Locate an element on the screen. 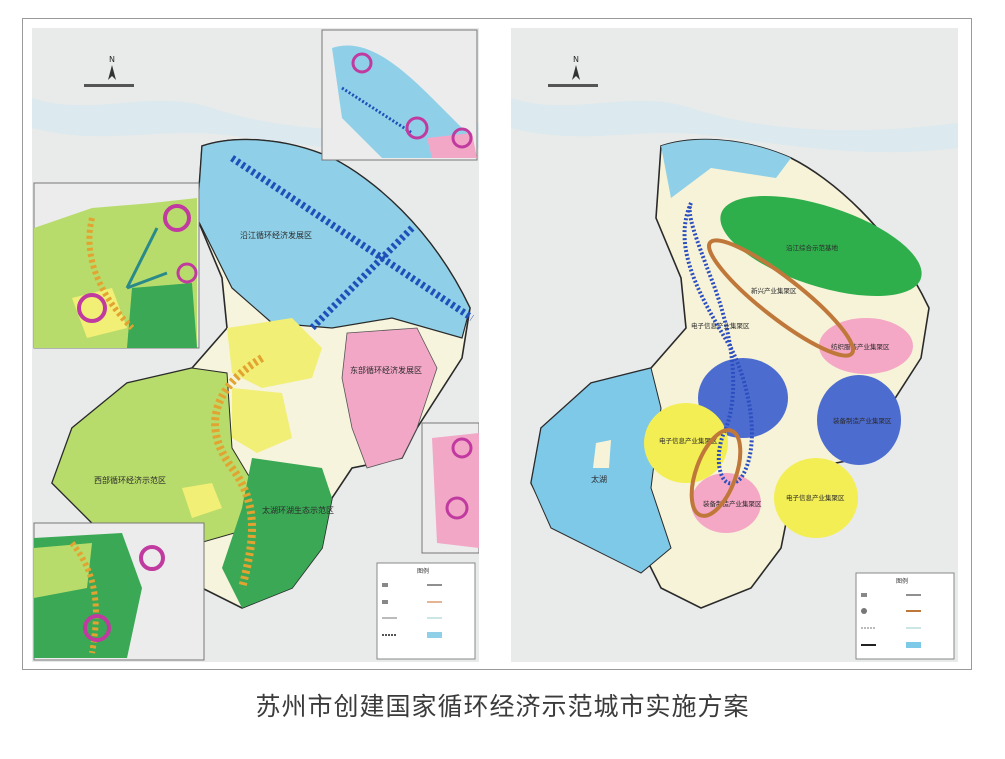 The width and height of the screenshot is (1005, 759). cluster-blue-east is located at coordinates (859, 420).